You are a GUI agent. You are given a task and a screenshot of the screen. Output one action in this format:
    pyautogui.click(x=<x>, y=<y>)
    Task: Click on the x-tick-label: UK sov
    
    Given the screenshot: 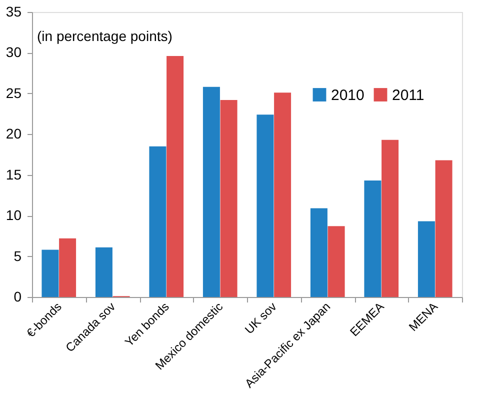 What is the action you would take?
    pyautogui.click(x=261, y=318)
    